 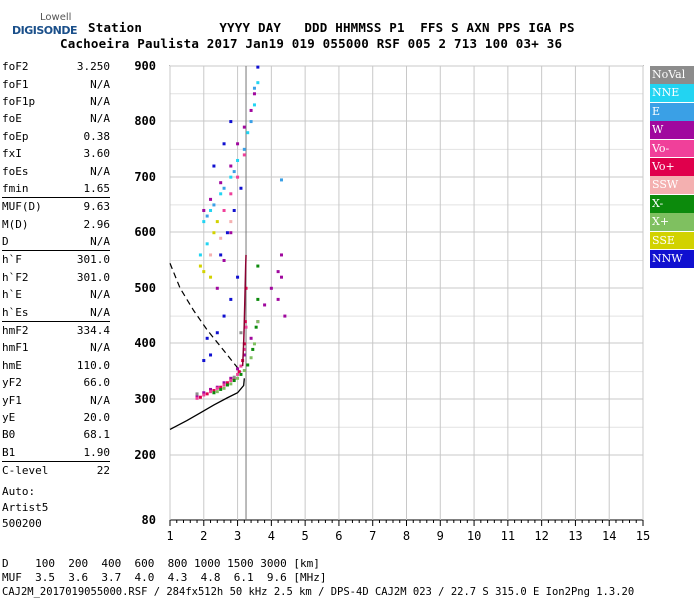 What do you see at coordinates (15, 331) in the screenshot?
I see `param-label: hmF2` at bounding box center [15, 331].